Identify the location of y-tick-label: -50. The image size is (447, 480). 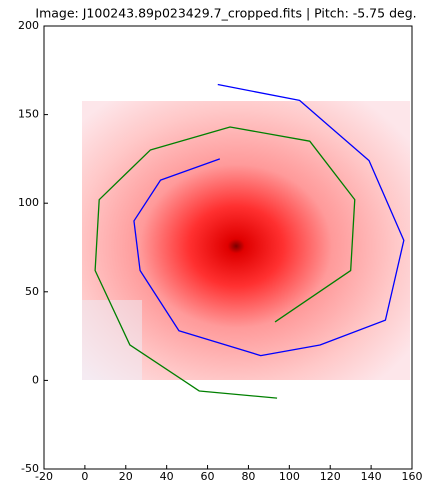
(30, 468).